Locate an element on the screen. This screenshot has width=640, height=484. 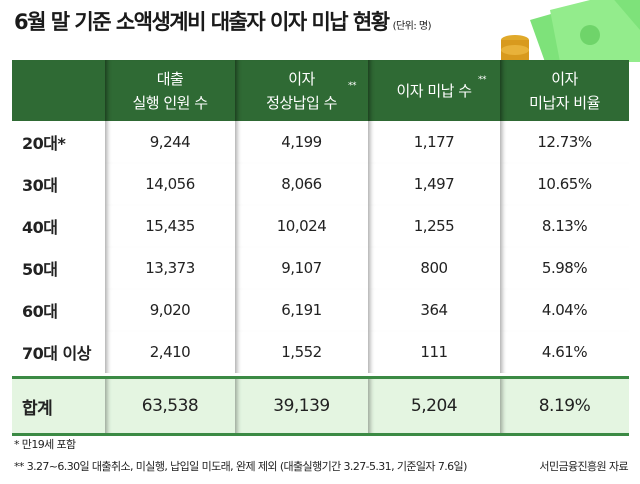
table-cell: 9,020 is located at coordinates (170, 310).